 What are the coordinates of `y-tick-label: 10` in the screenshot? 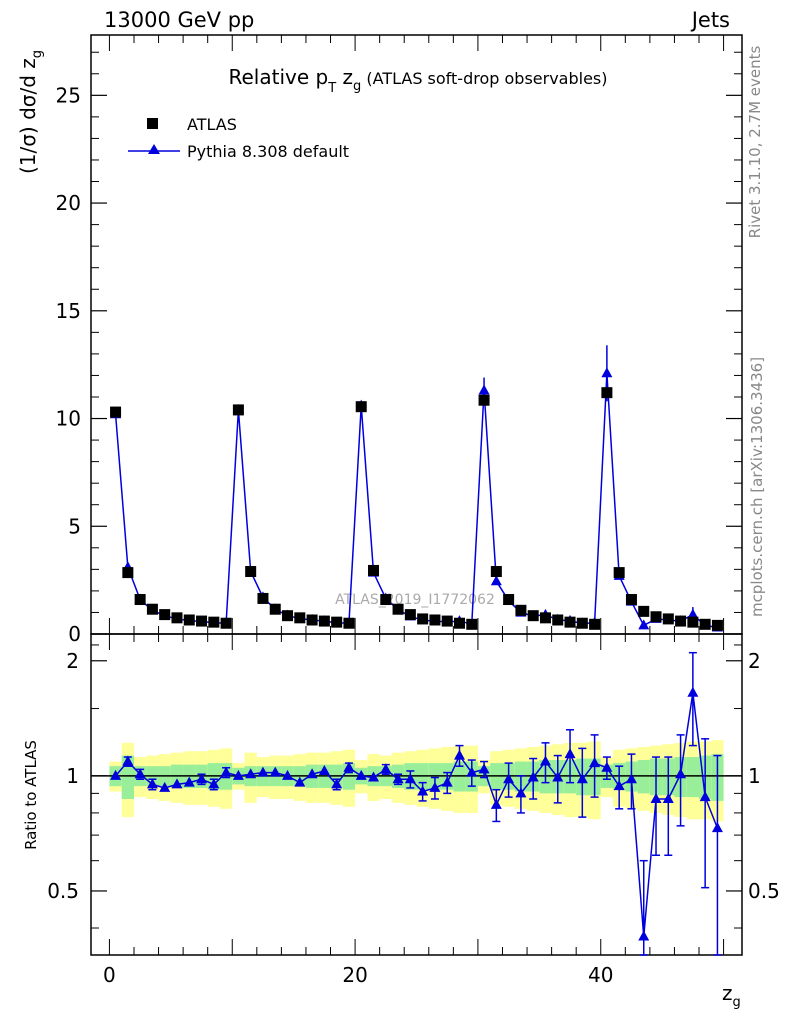 It's located at (68, 419).